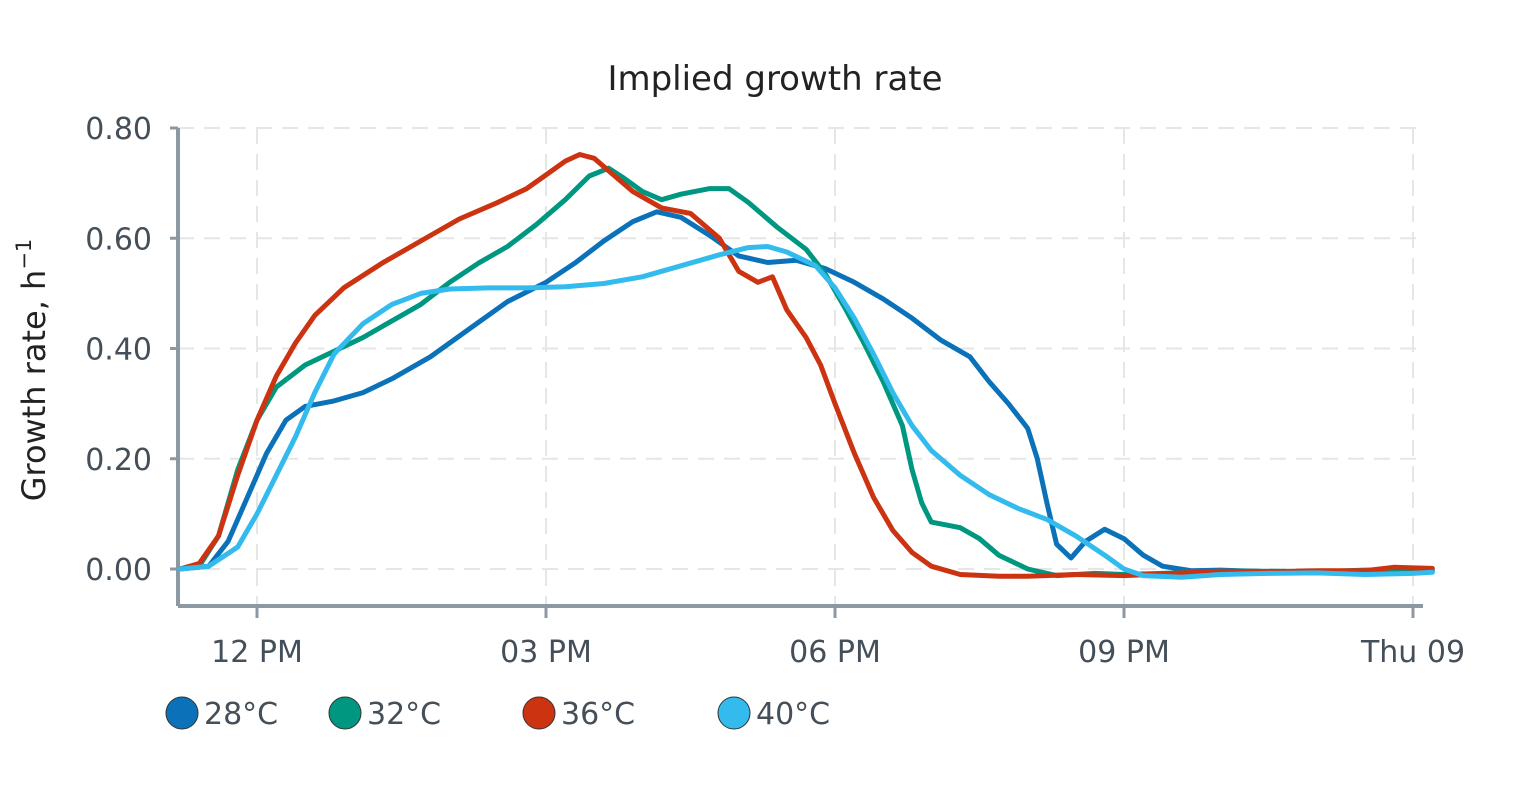  I want to click on y-axis-title-text: Growth rate, h, so click(34, 386).